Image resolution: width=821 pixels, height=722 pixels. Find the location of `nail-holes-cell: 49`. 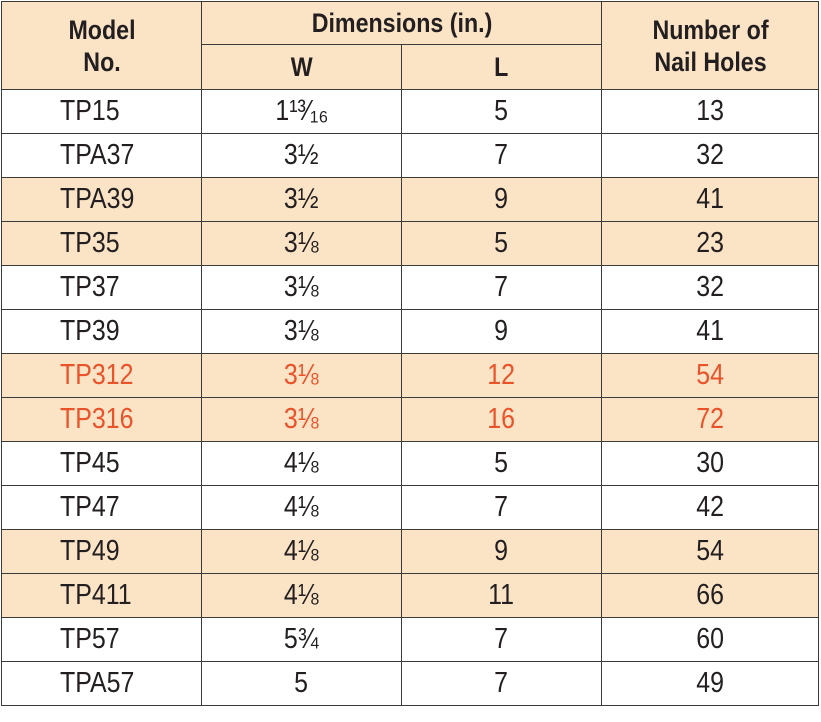

nail-holes-cell: 49 is located at coordinates (710, 683).